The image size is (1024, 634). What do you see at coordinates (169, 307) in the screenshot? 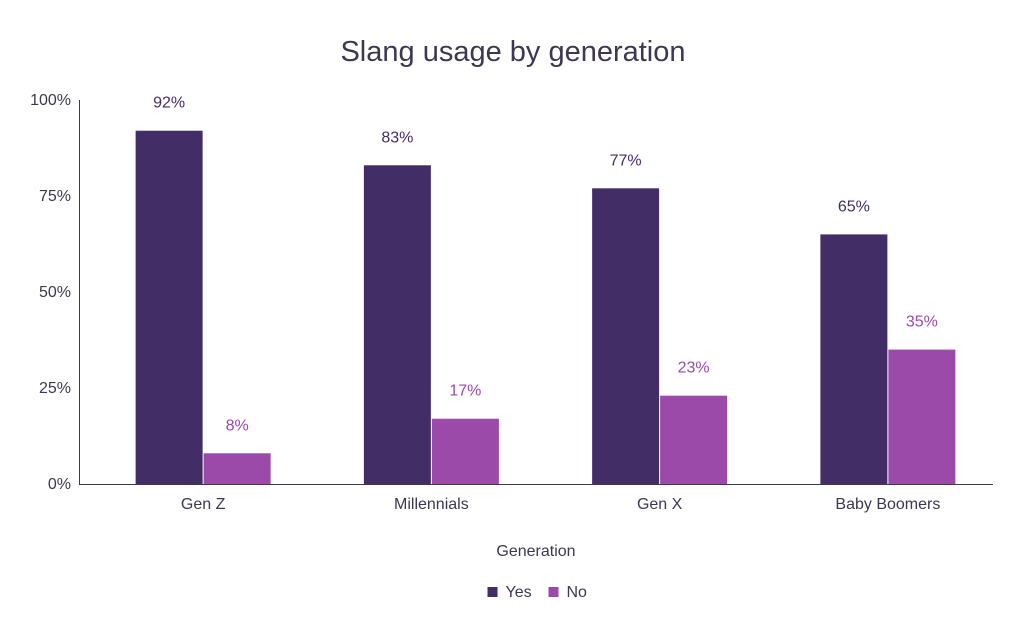
I see `bar-yes-gen-z` at bounding box center [169, 307].